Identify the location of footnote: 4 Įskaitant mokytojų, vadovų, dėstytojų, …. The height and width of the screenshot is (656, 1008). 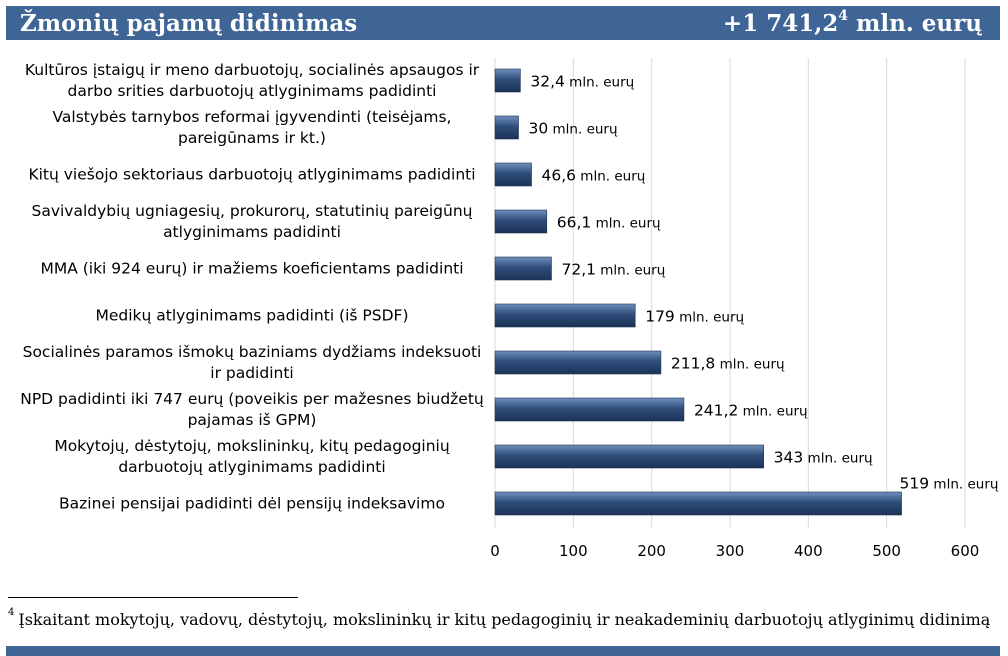
(503, 617).